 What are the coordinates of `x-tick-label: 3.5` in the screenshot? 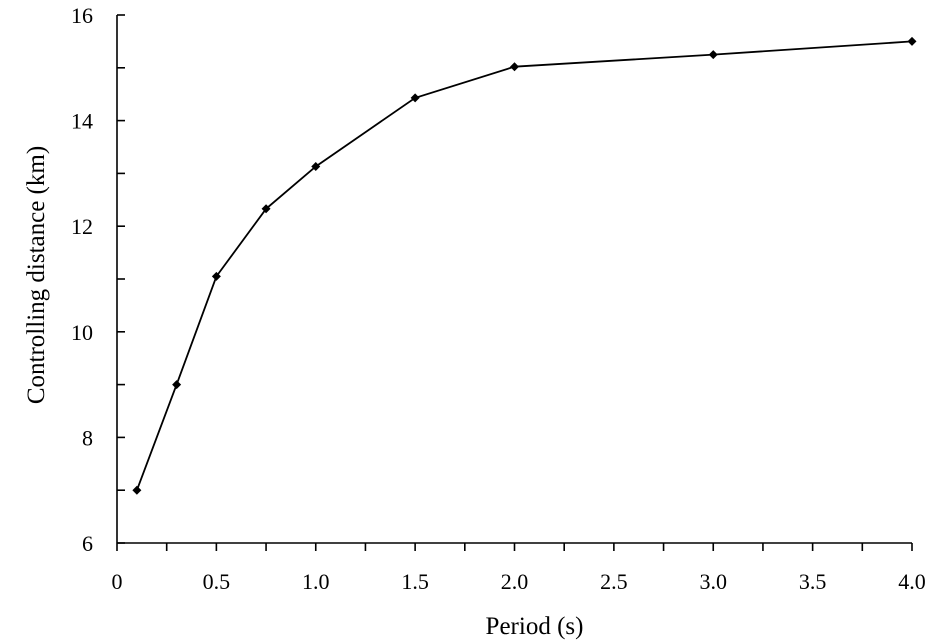 It's located at (813, 581).